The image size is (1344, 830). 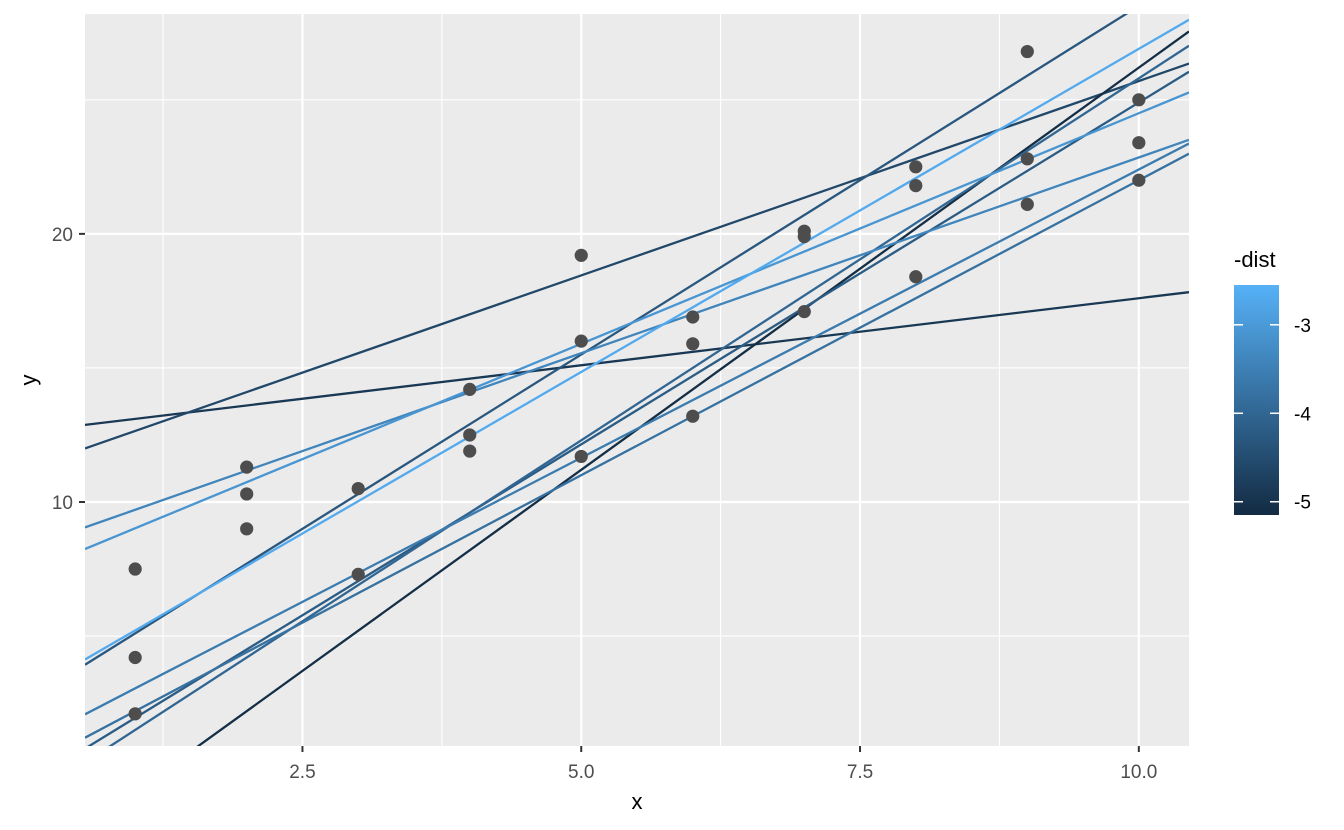 What do you see at coordinates (1255, 259) in the screenshot?
I see `legend-title: -dist` at bounding box center [1255, 259].